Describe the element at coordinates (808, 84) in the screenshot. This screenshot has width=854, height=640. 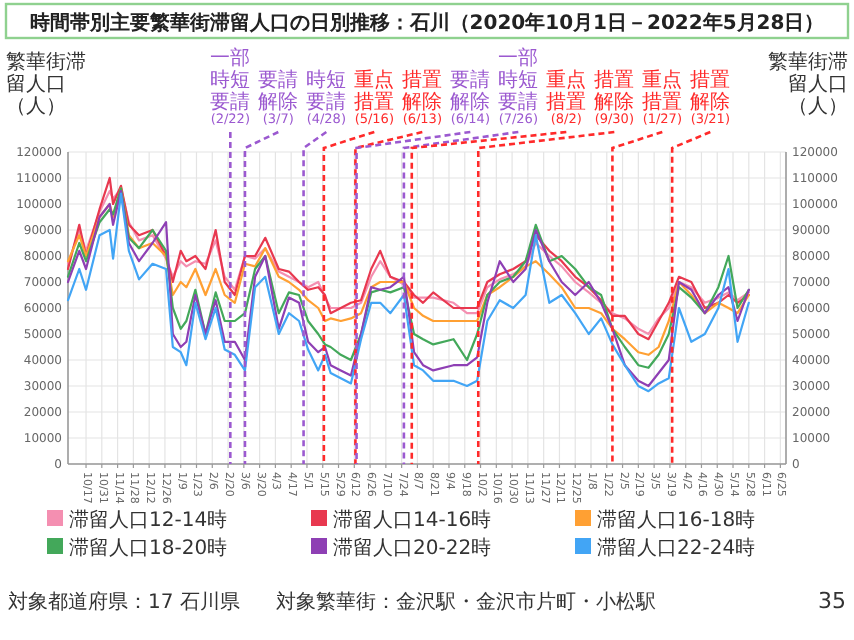
I see `y2-axis-title: 繁華街滞留人口（人）` at that location.